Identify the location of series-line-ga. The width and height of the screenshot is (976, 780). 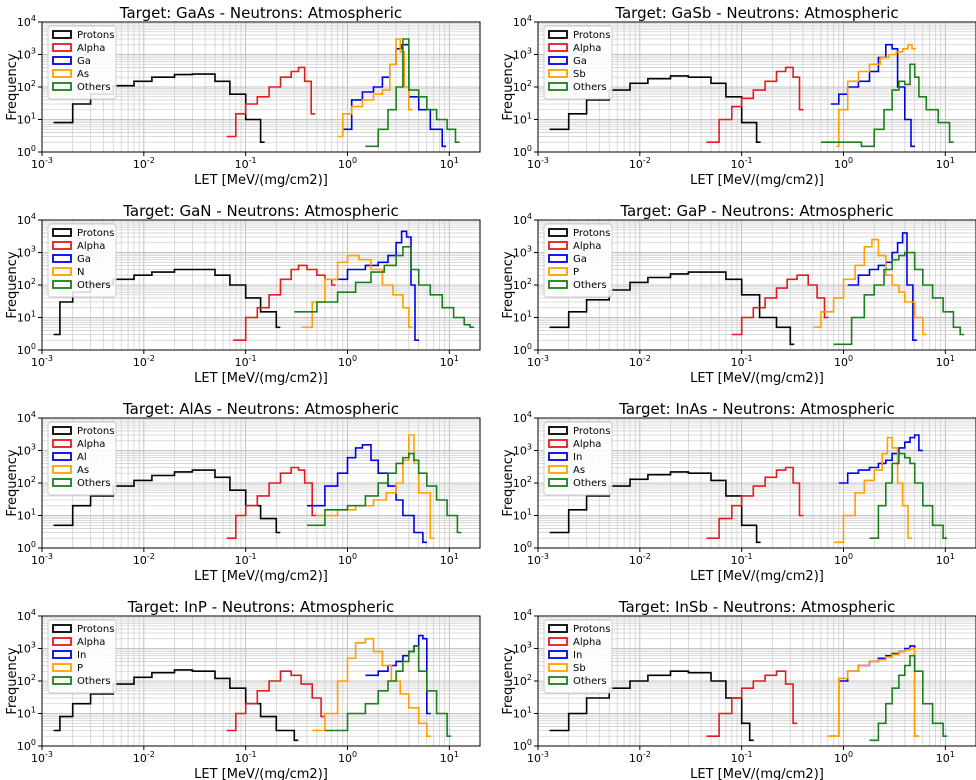
(375, 285).